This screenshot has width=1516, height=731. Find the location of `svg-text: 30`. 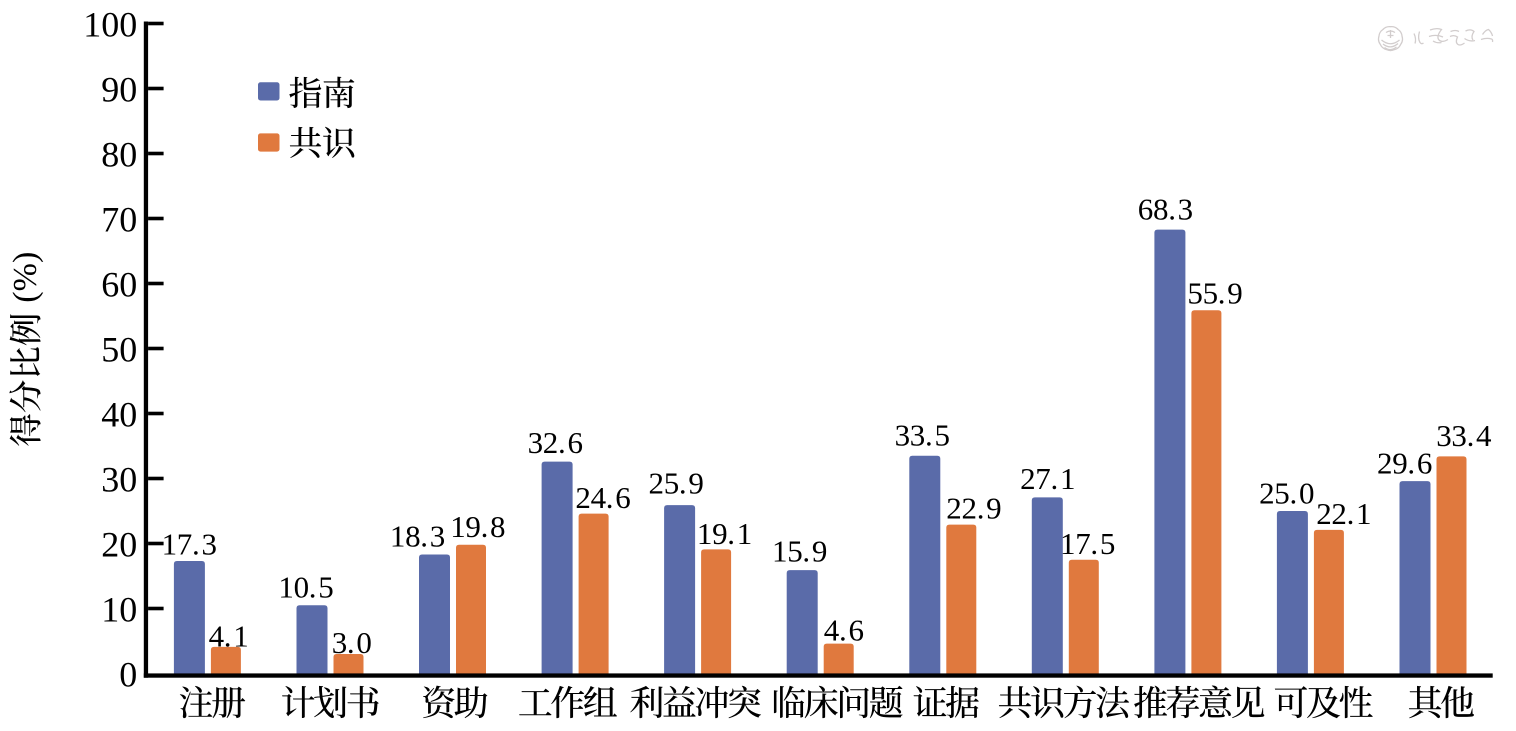

svg-text: 30 is located at coordinates (119, 479).